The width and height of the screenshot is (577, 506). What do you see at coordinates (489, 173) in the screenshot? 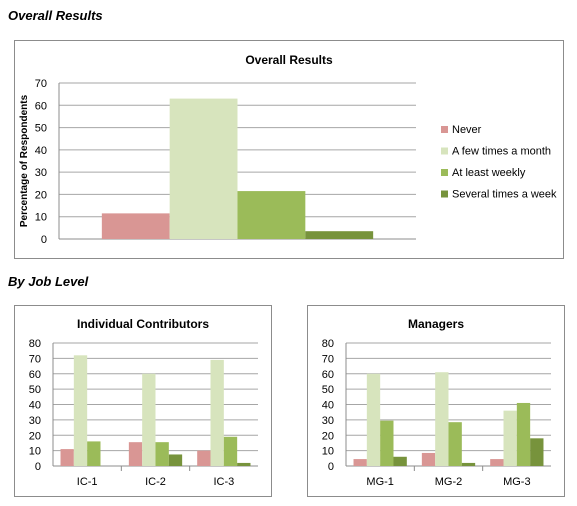
I see `legend-label: At least weekly` at bounding box center [489, 173].